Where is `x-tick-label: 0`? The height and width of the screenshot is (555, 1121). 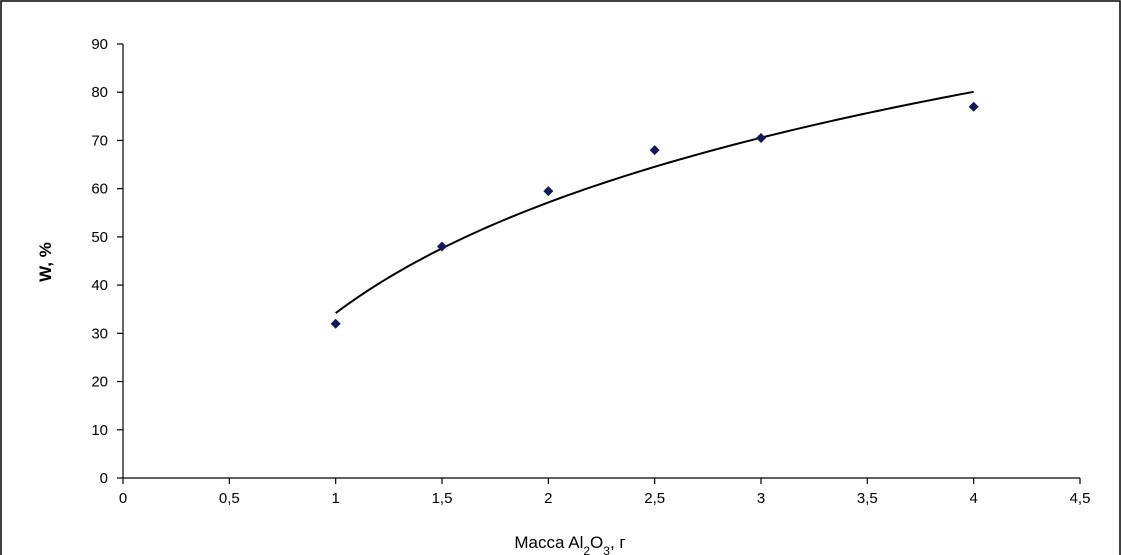 x-tick-label: 0 is located at coordinates (123, 498).